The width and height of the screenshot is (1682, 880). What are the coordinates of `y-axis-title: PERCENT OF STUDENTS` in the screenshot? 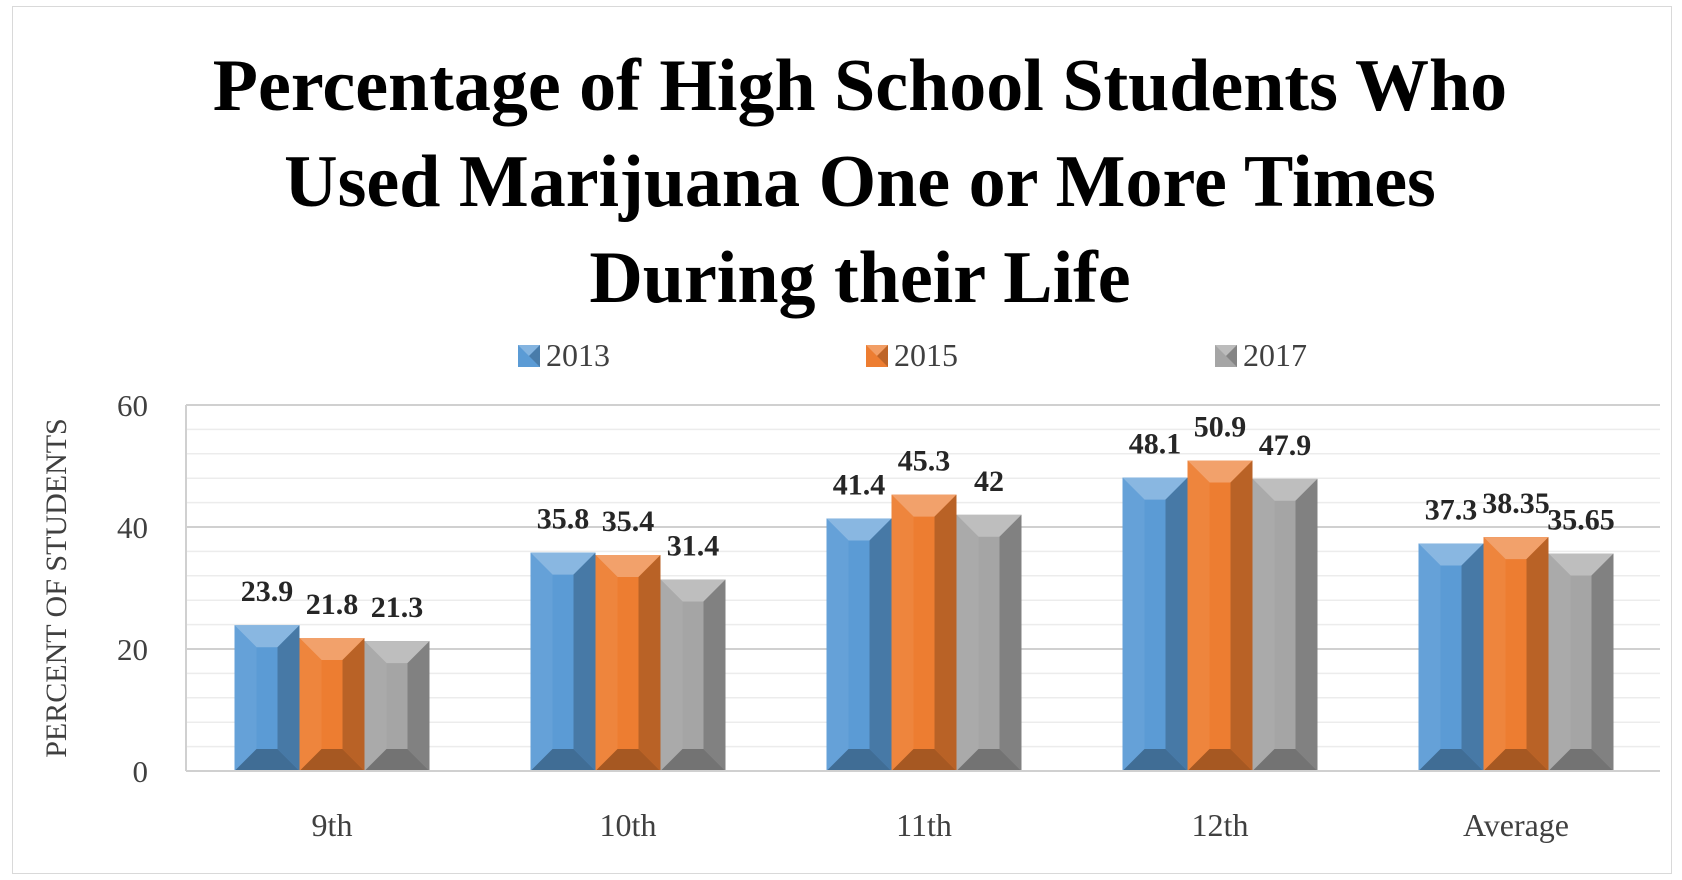 It's located at (56, 588).